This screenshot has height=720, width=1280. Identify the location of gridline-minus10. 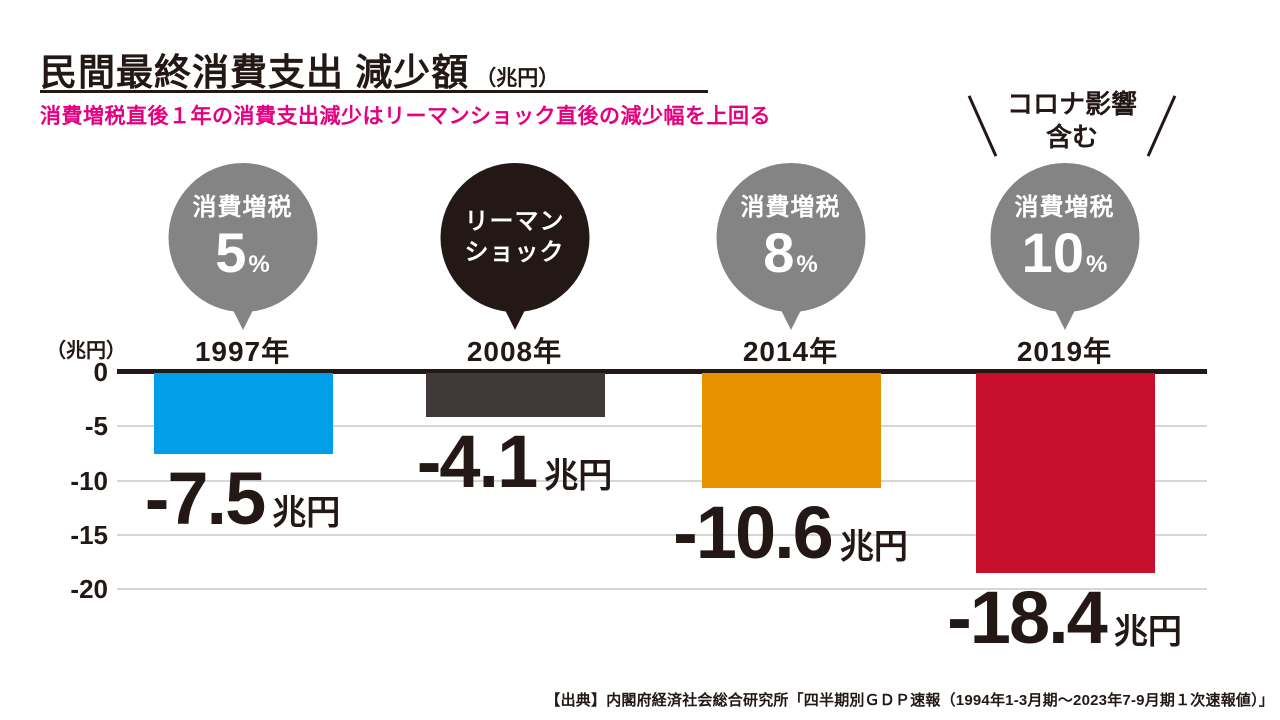
(662, 481).